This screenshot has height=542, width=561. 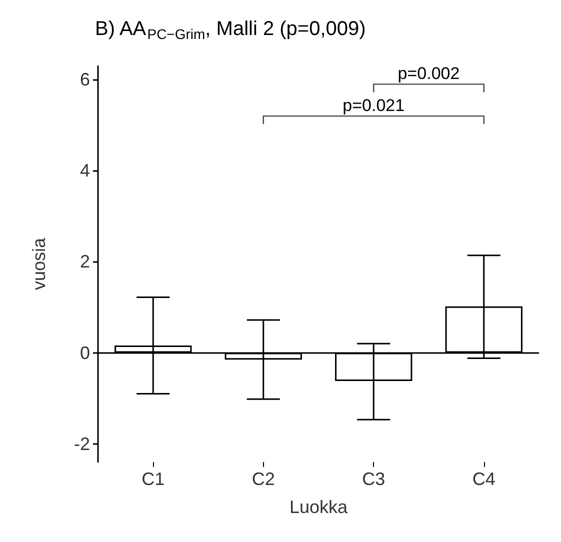 What do you see at coordinates (263, 479) in the screenshot?
I see `x-tick-label: C2` at bounding box center [263, 479].